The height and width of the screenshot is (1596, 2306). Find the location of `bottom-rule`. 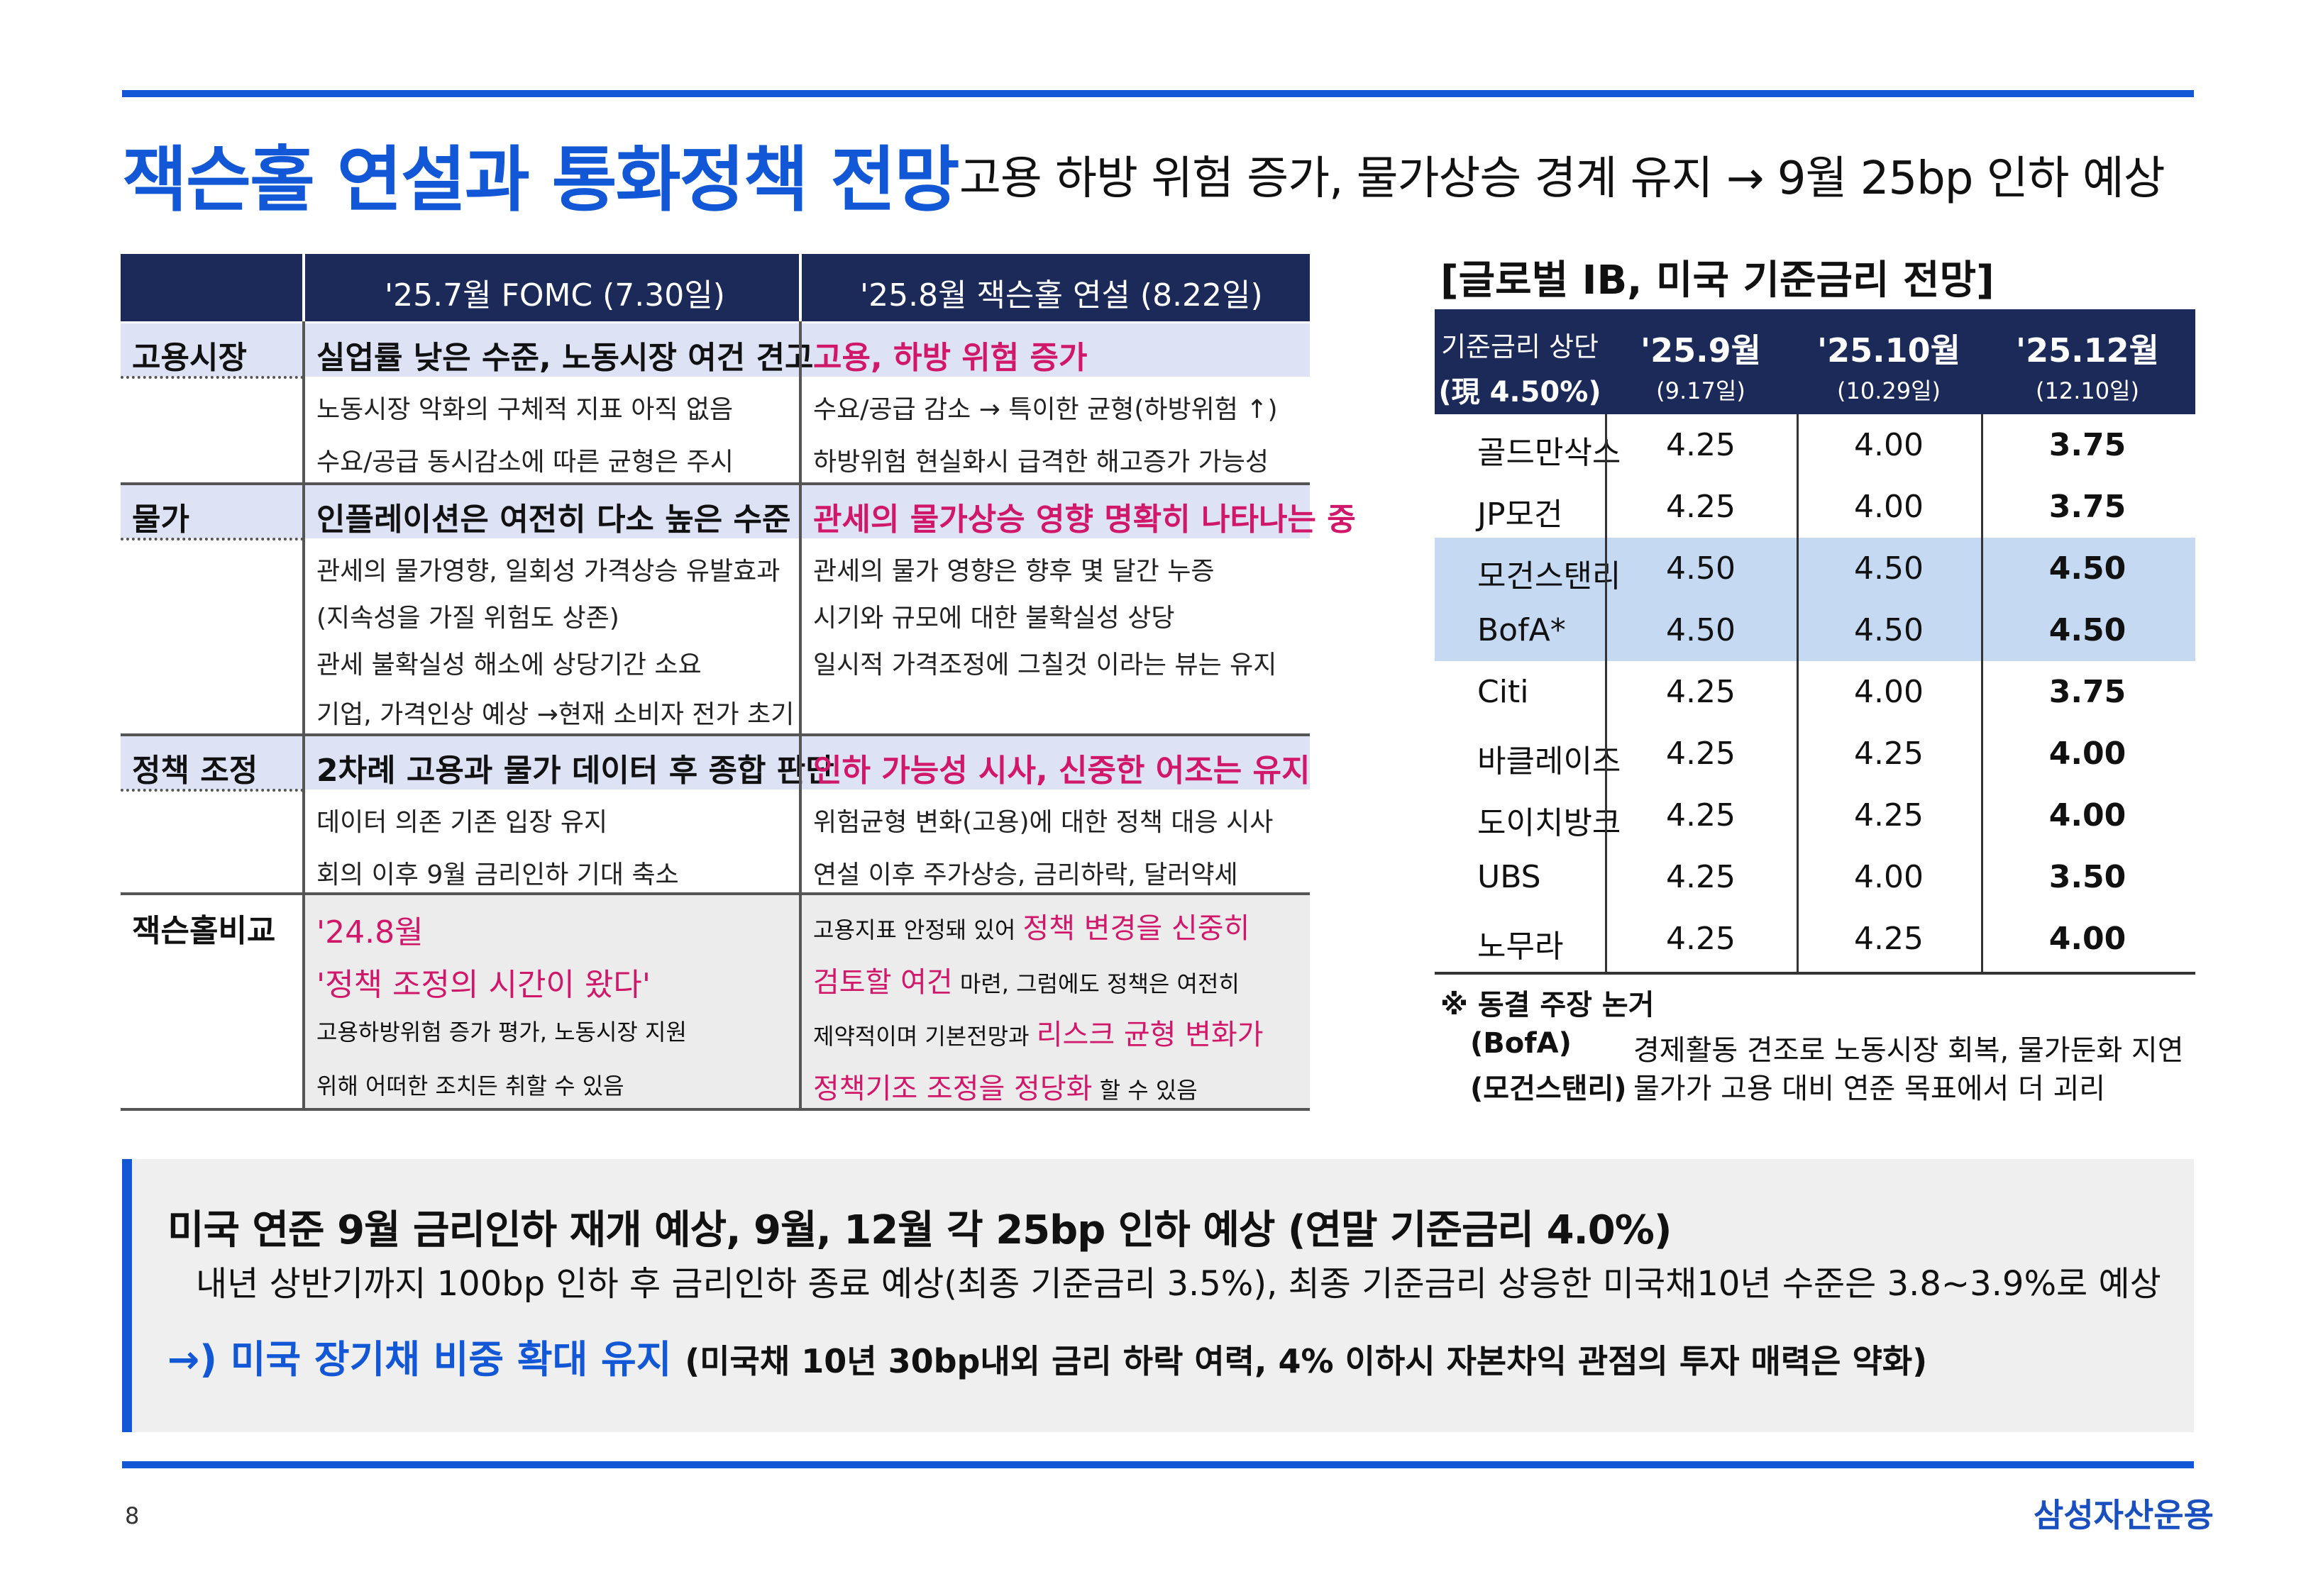

bottom-rule is located at coordinates (1158, 1465).